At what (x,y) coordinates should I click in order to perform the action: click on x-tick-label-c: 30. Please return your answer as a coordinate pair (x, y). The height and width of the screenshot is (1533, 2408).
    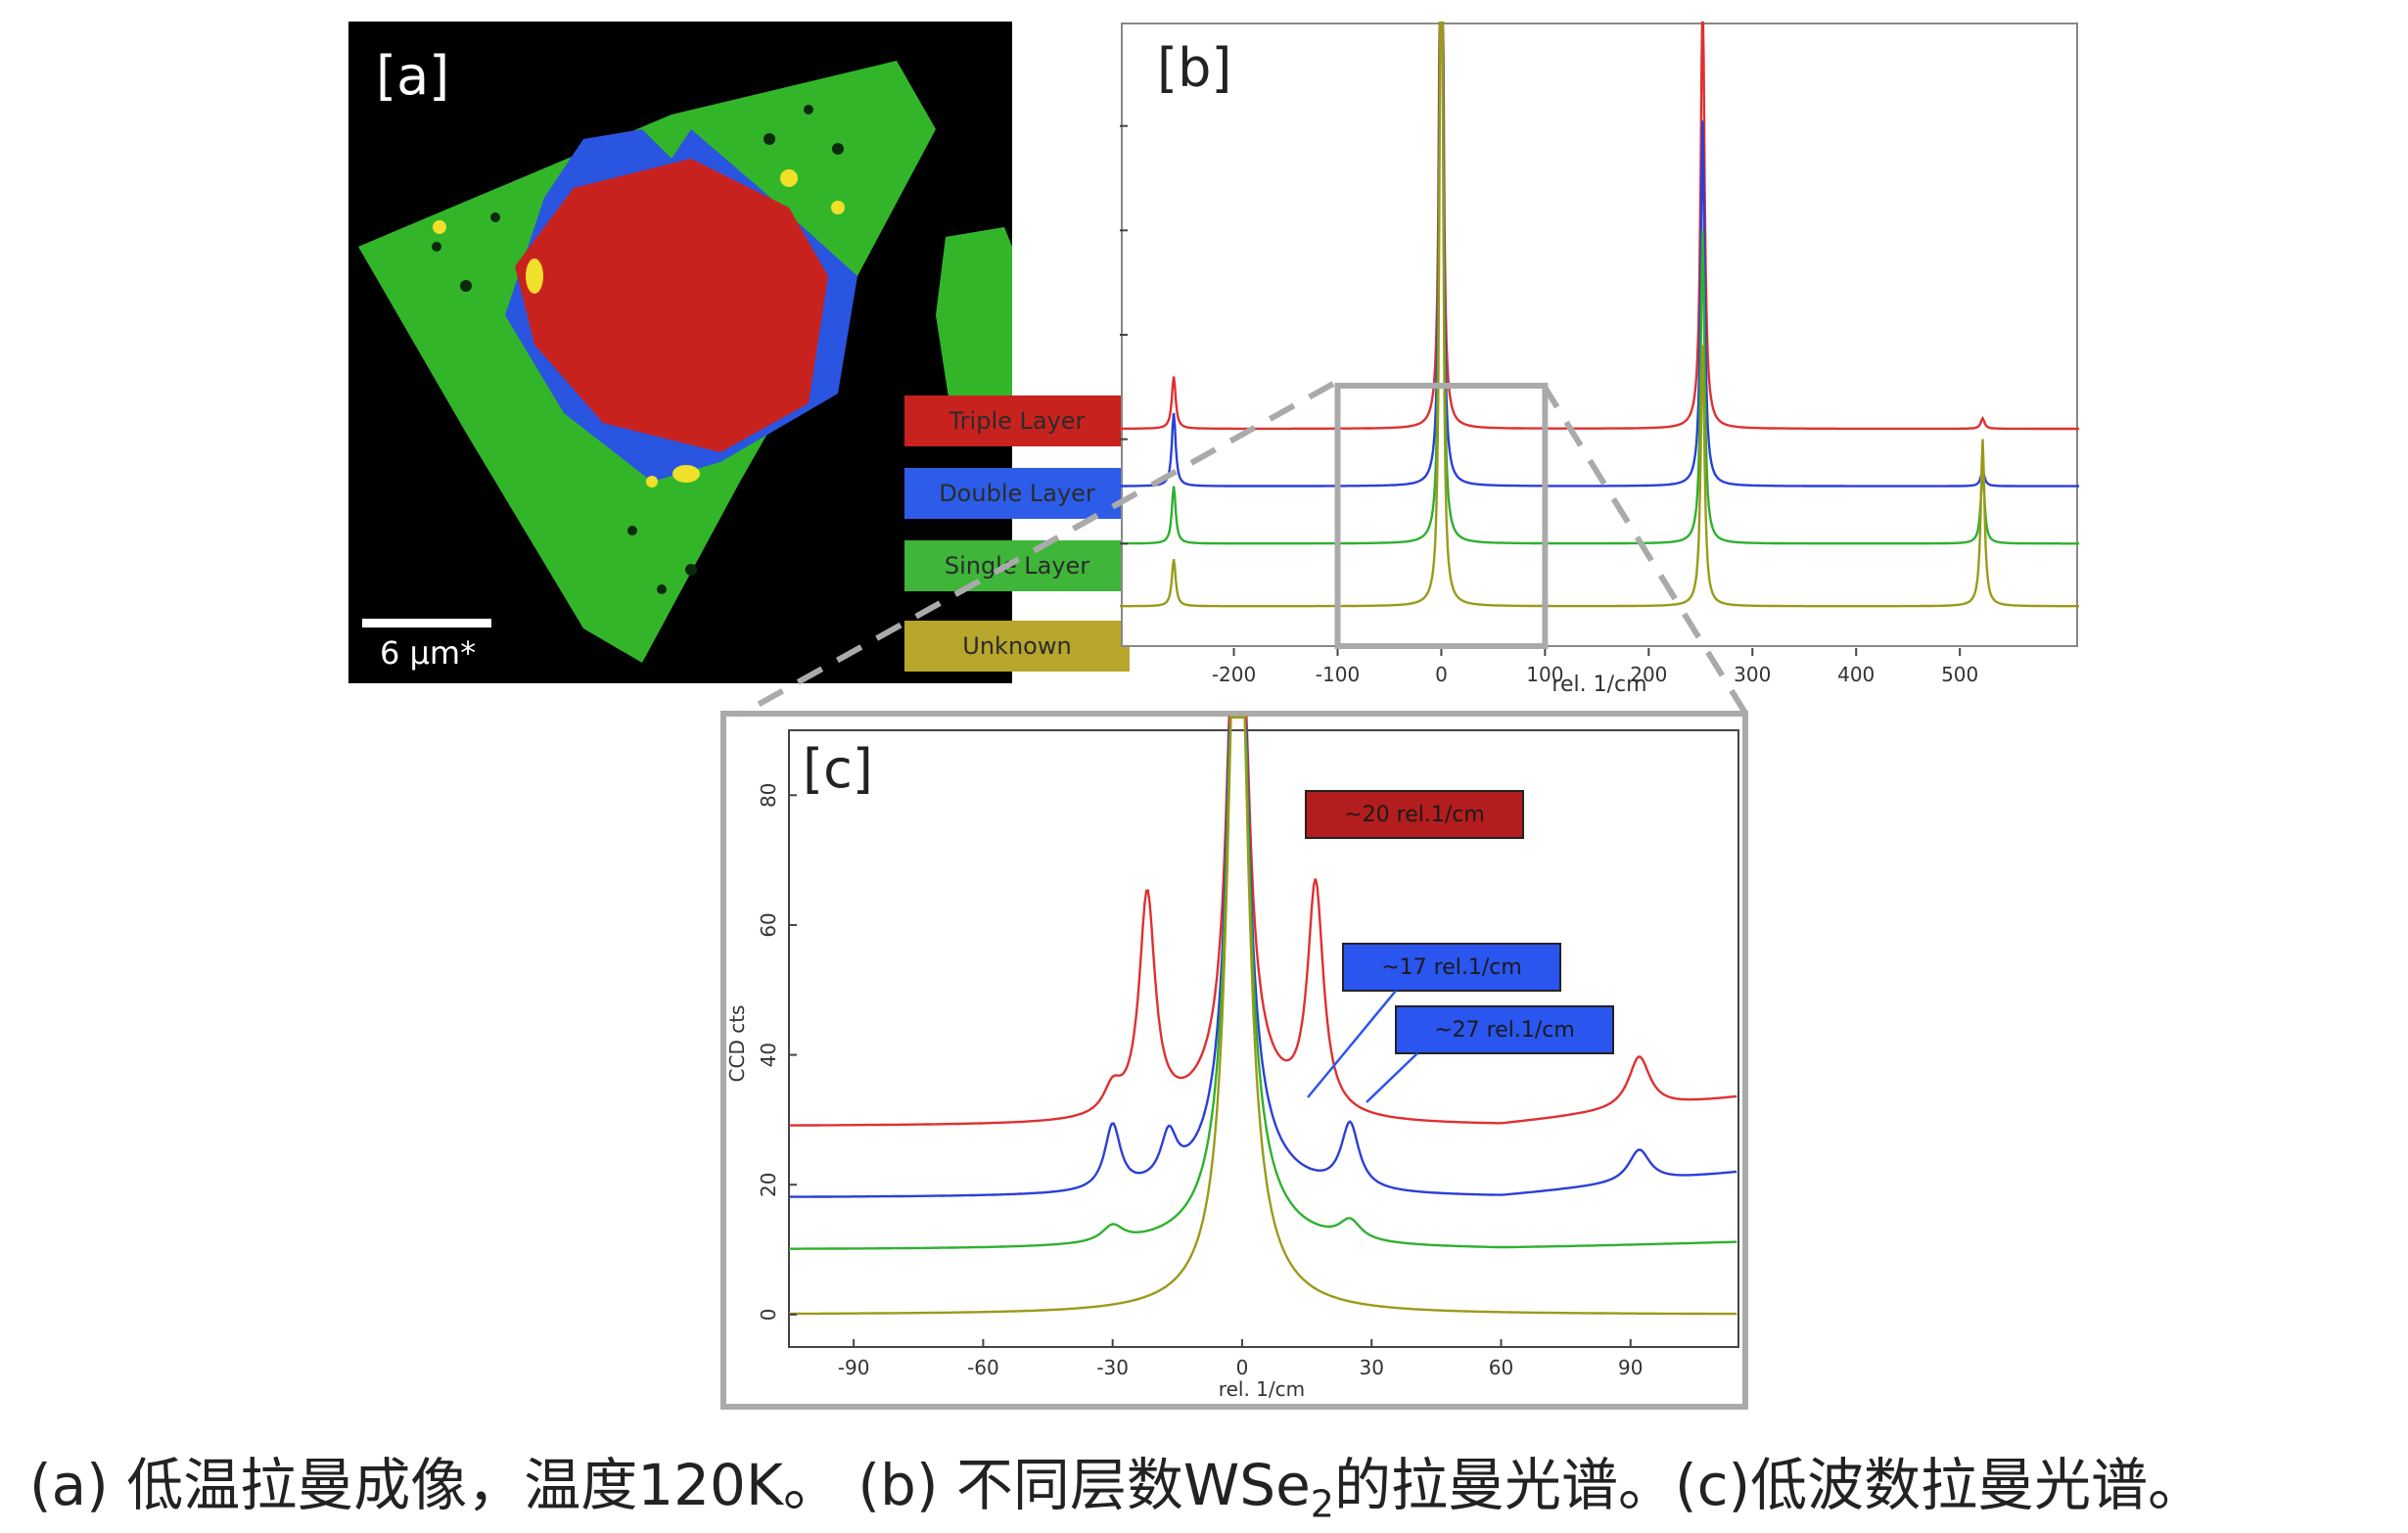
    Looking at the image, I should click on (1372, 1367).